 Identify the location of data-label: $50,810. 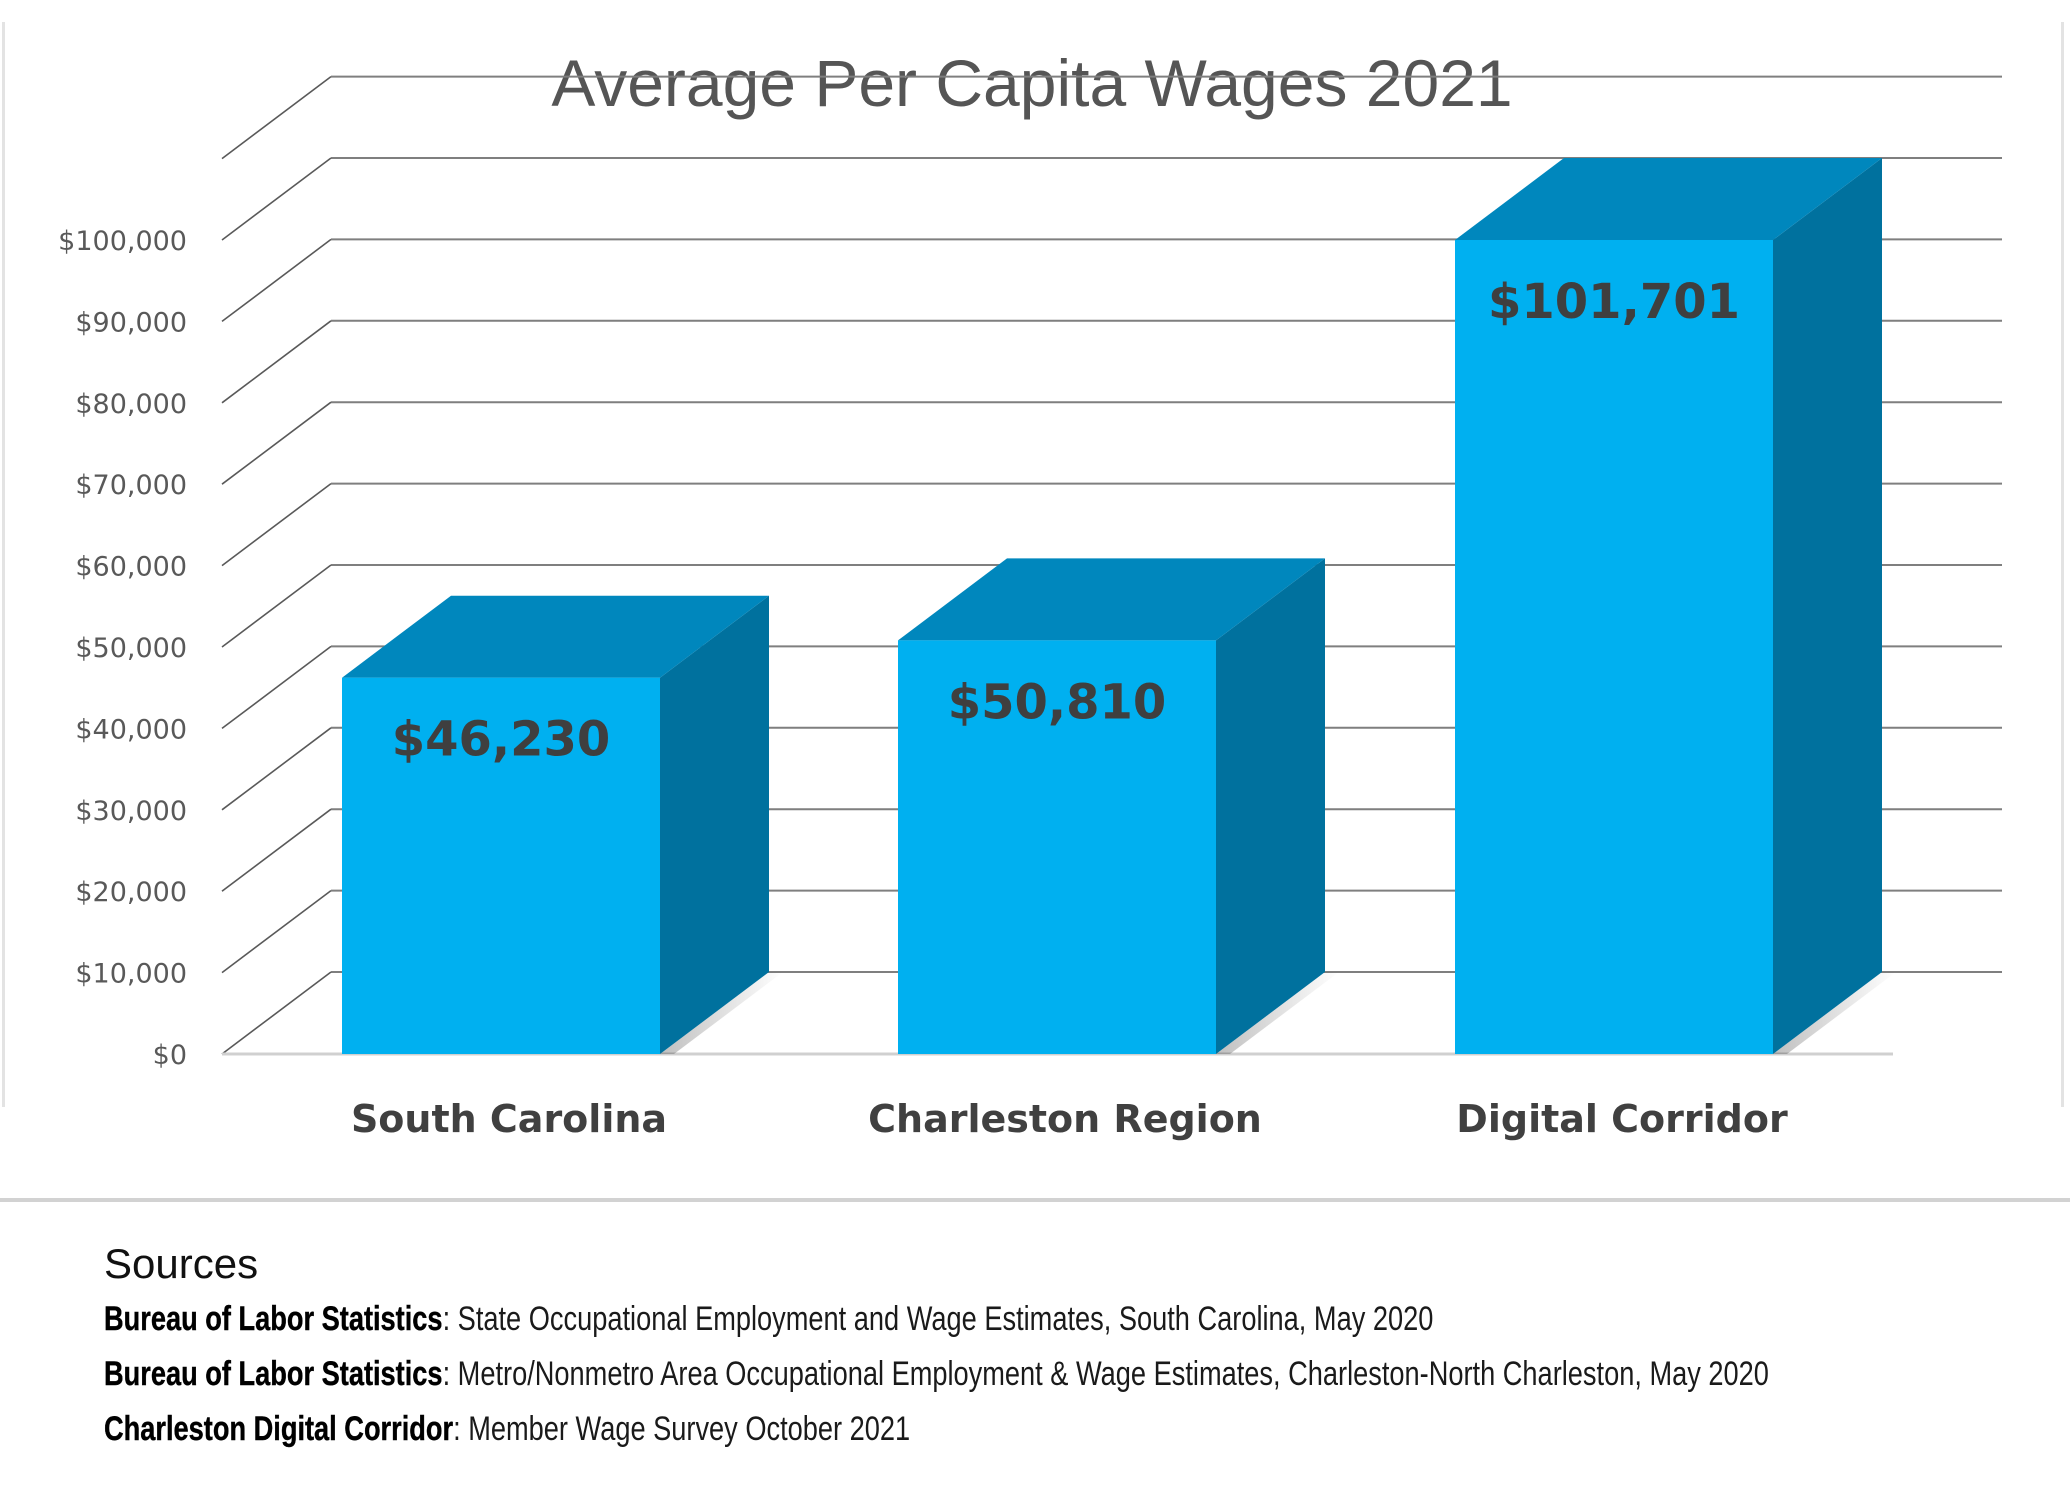
(1057, 702).